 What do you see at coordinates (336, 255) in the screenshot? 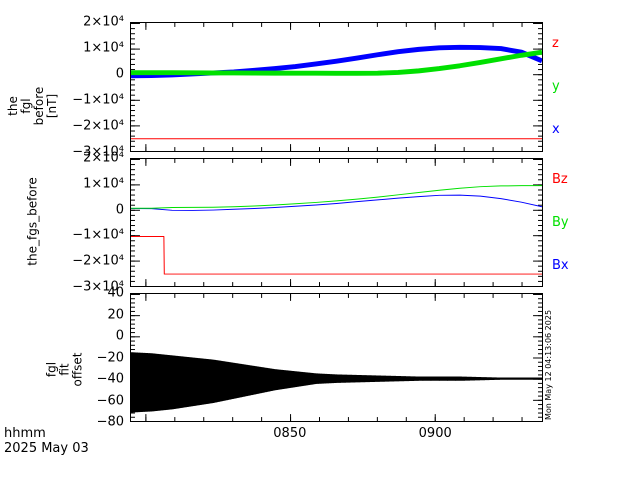
I see `trace-Bz` at bounding box center [336, 255].